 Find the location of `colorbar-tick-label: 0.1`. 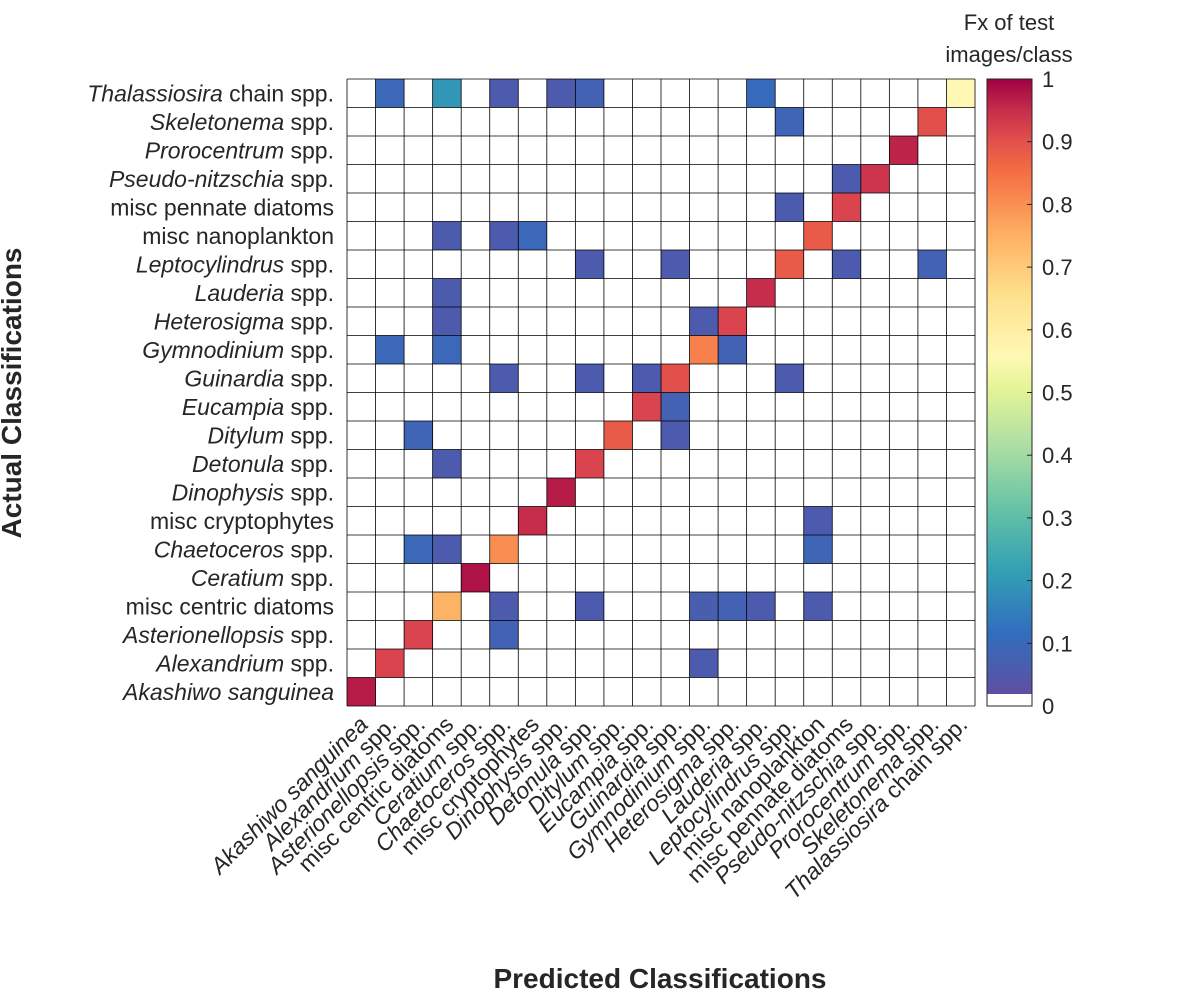

colorbar-tick-label: 0.1 is located at coordinates (1057, 643).